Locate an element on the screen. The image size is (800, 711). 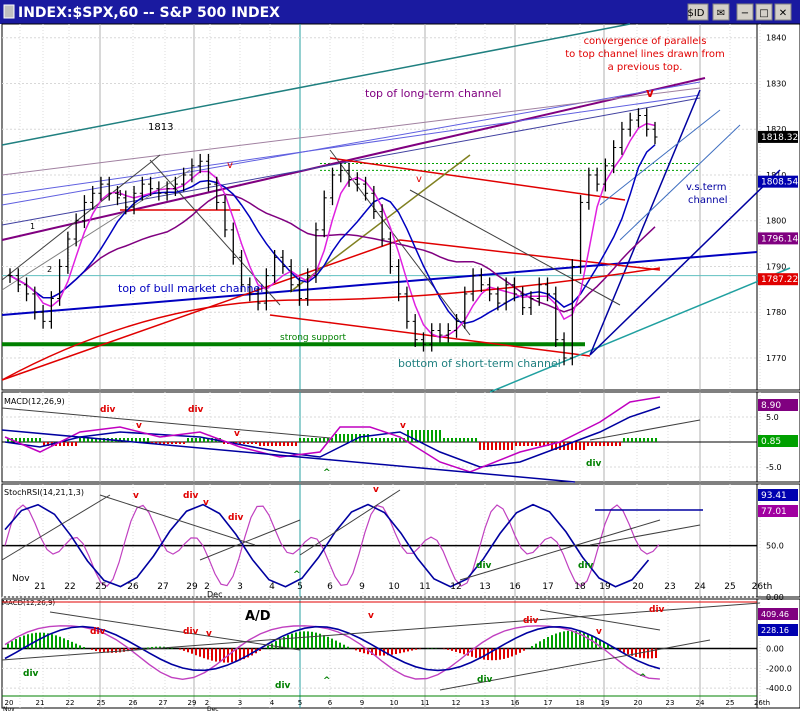
top-marker: v is located at coordinates (230, 165).